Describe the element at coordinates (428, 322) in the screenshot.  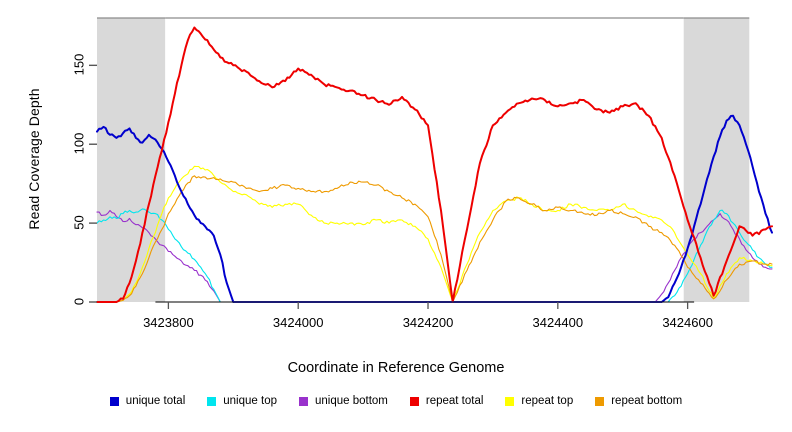
I see `x-tick-label-2: 3424200` at that location.